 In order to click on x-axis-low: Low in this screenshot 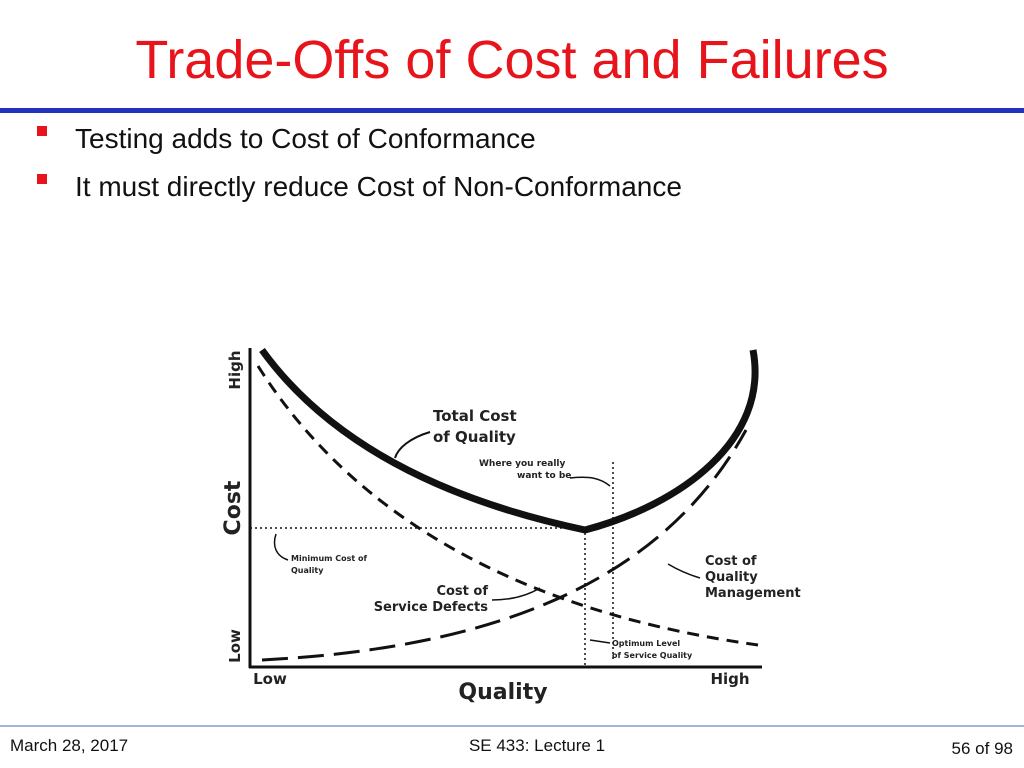, I will do `click(270, 679)`.